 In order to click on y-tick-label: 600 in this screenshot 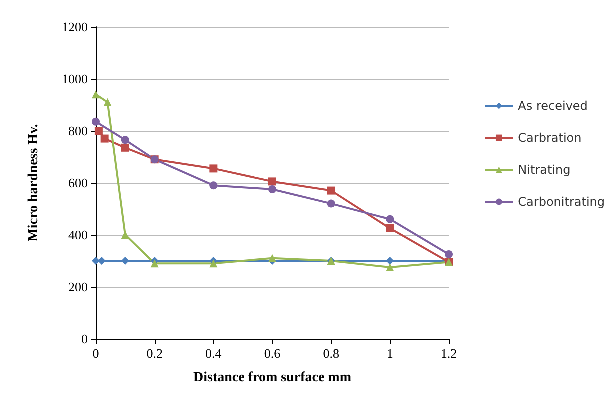, I will do `click(78, 183)`.